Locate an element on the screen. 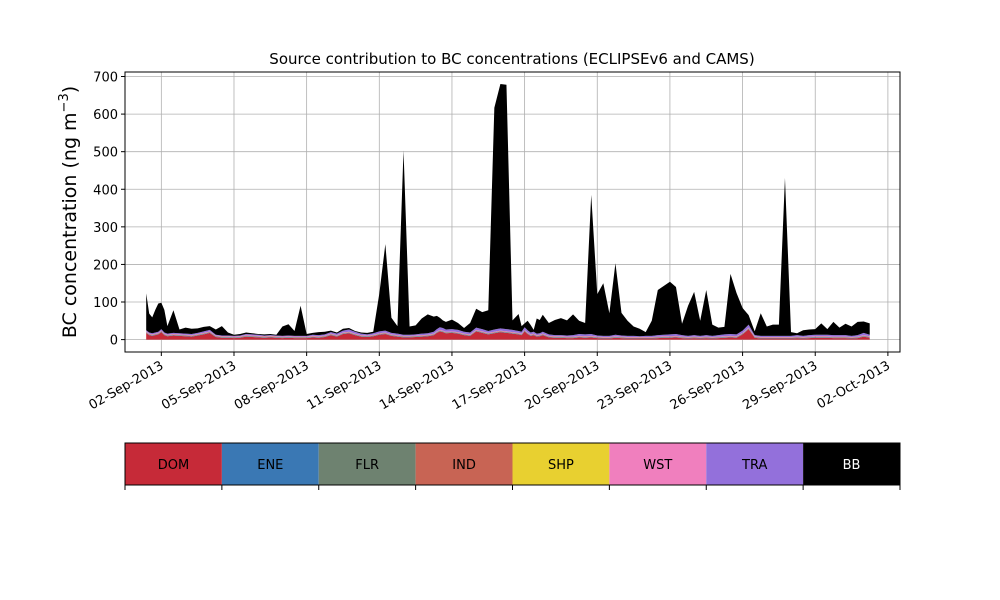  y-tick-label: 400 is located at coordinates (105, 190).